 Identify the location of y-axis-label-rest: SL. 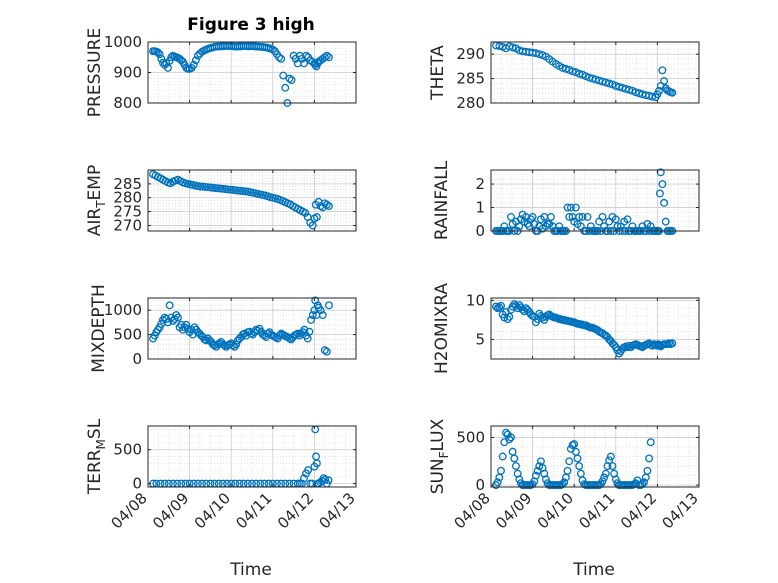
(95, 428).